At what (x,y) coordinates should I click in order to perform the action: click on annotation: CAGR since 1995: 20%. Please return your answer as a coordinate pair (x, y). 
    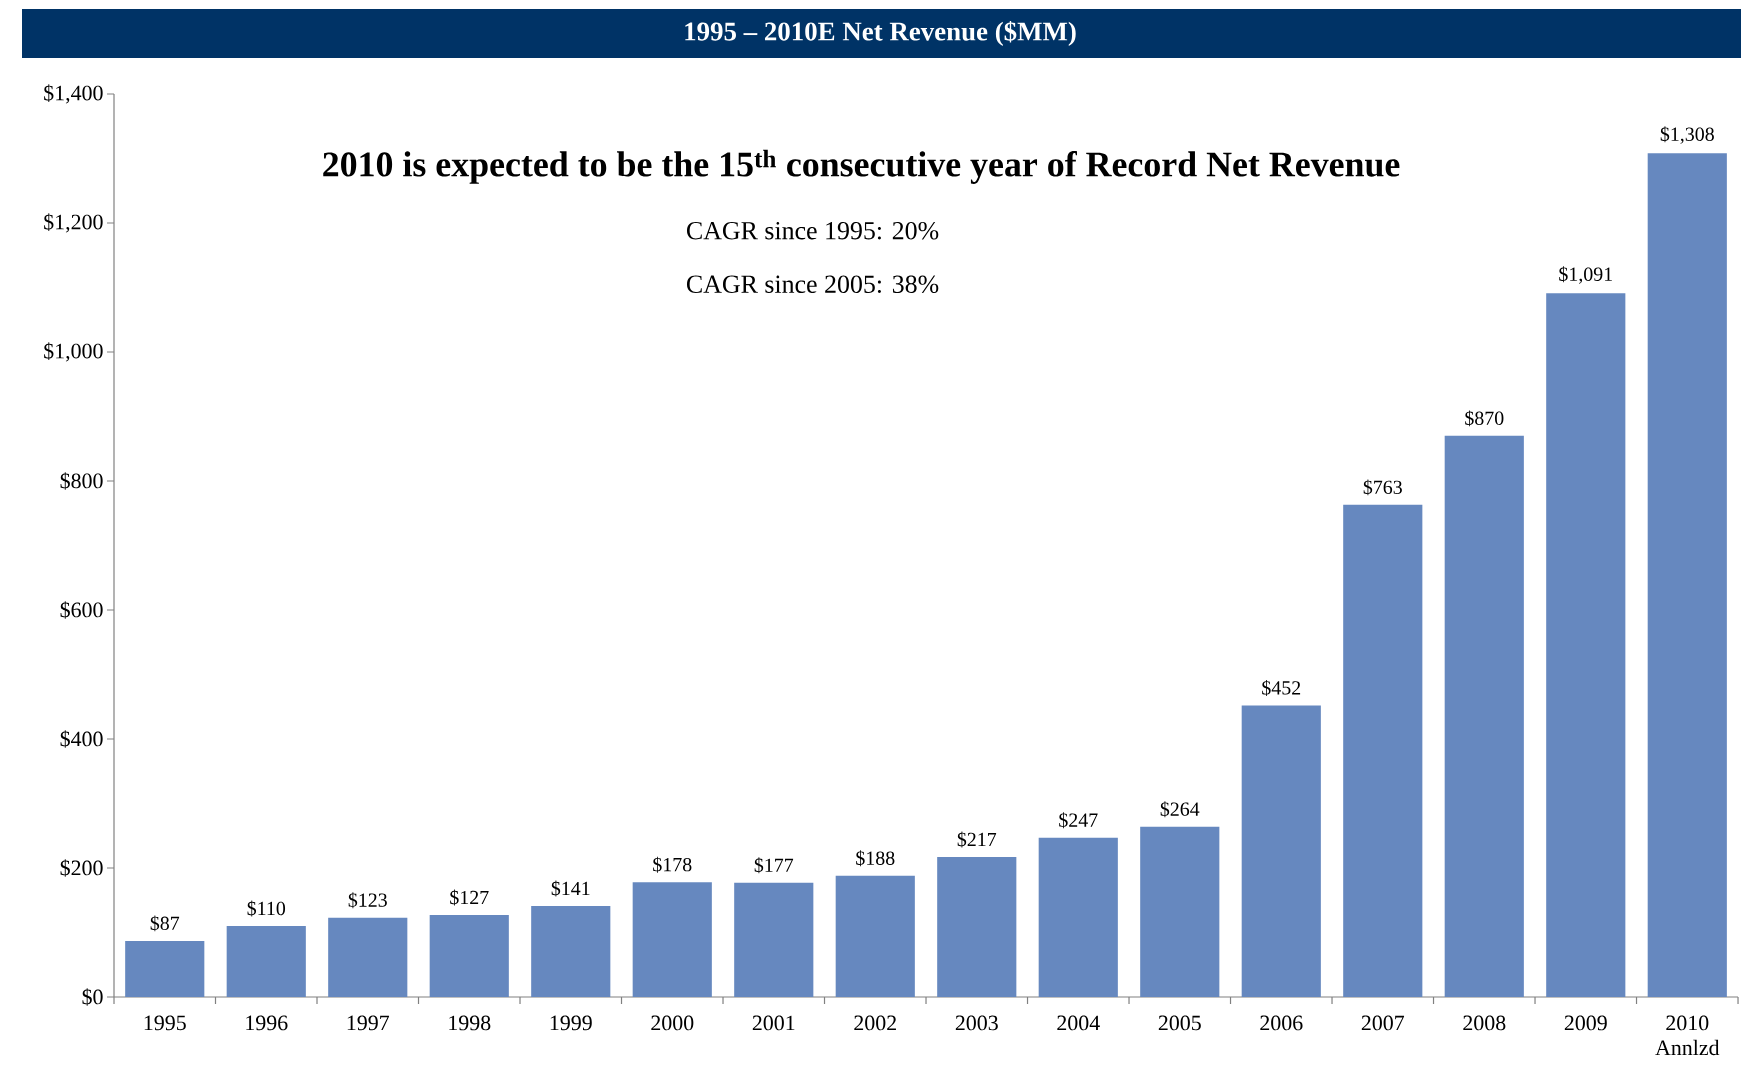
    Looking at the image, I should click on (812, 230).